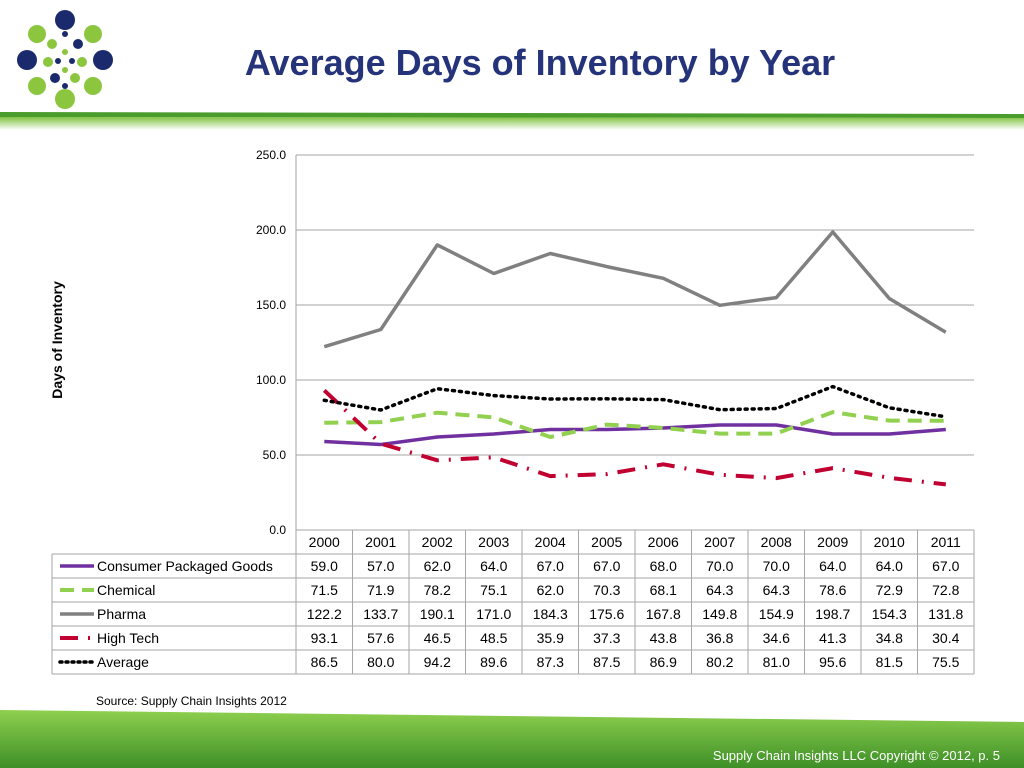  Describe the element at coordinates (540, 62) in the screenshot. I see `slide-title: Average Days of Inventory by Year` at that location.